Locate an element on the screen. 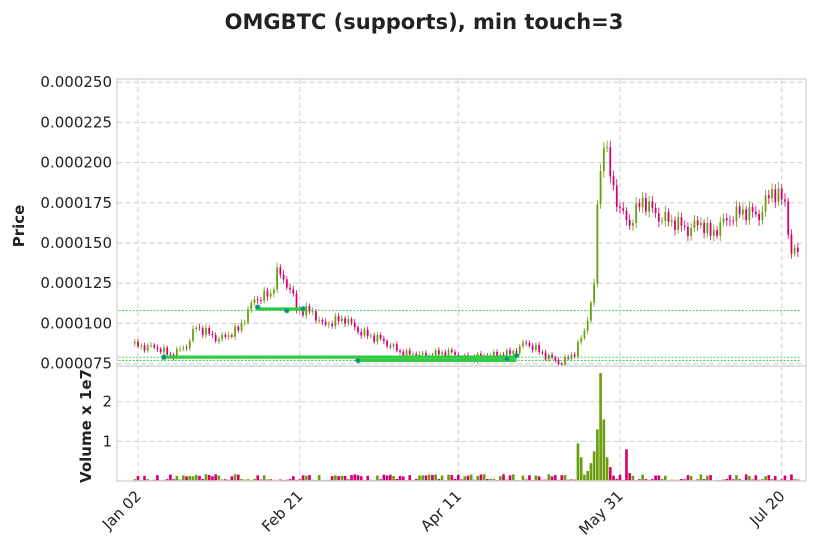 This screenshot has width=817, height=552. price-tick-label: 0.000200 is located at coordinates (76, 163).